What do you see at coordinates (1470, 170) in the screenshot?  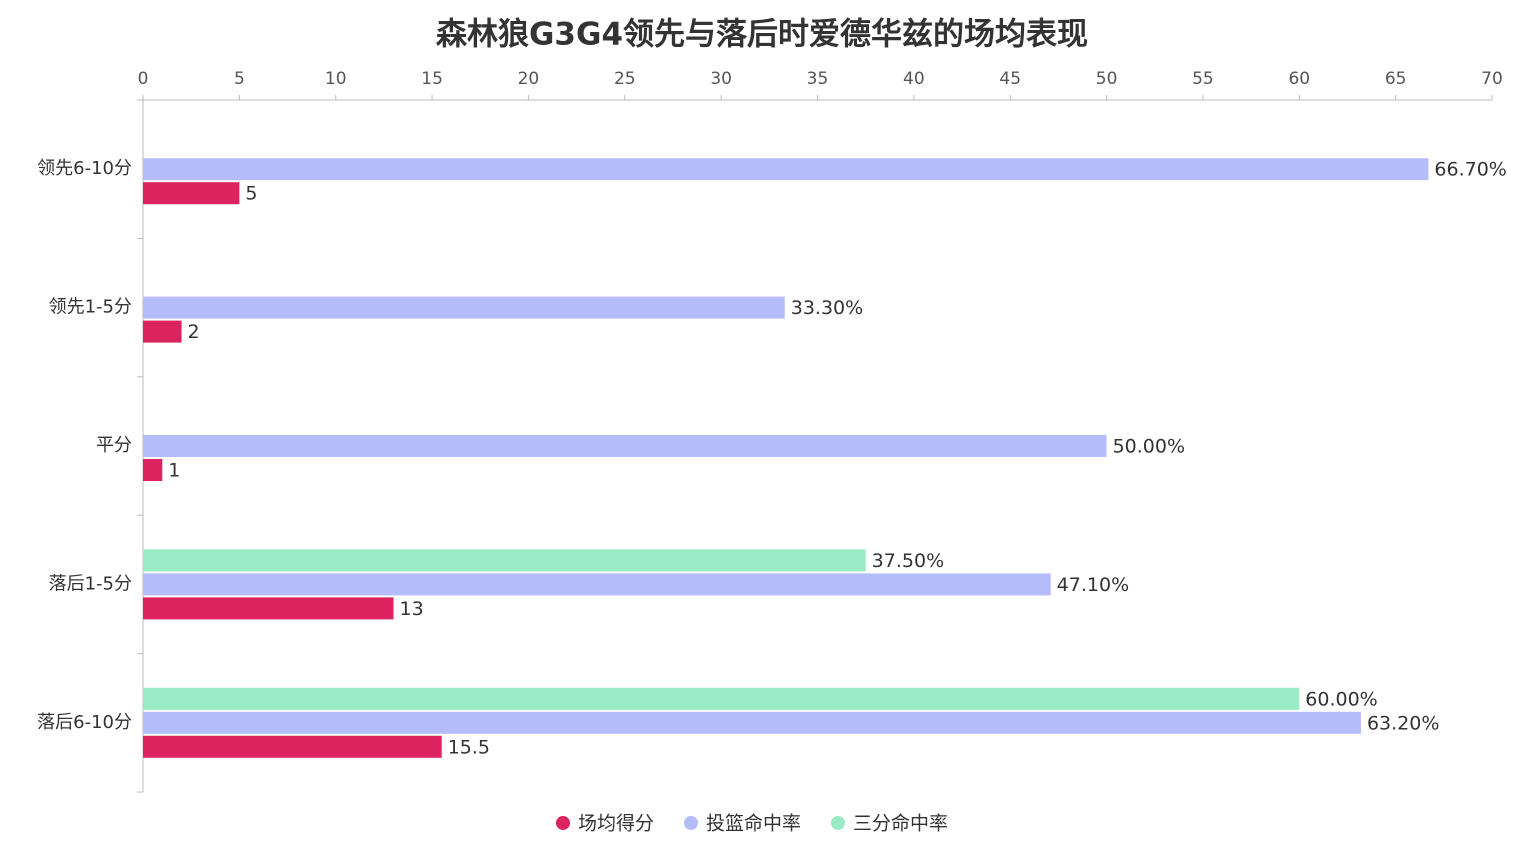 I see `value-label: 66.70%` at bounding box center [1470, 170].